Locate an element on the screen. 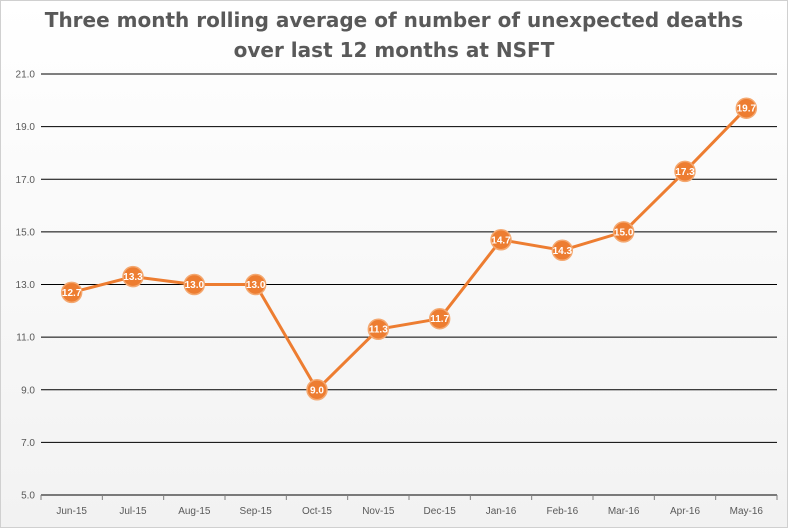  y-tick-label: 5.0 is located at coordinates (28, 496).